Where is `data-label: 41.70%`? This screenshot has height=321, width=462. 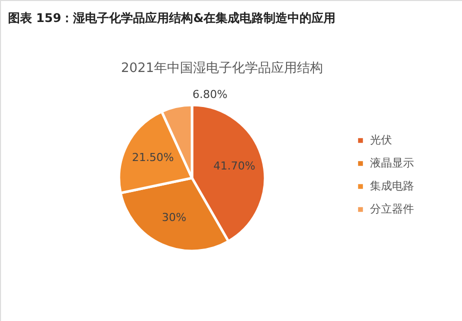
data-label: 41.70% is located at coordinates (234, 166).